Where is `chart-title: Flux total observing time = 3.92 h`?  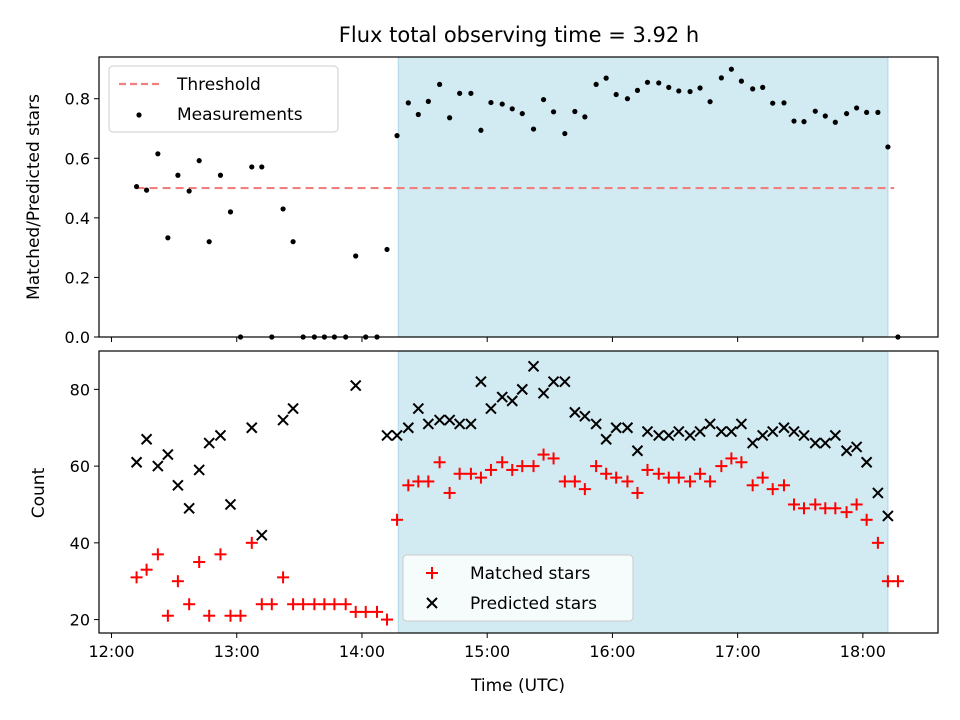
chart-title: Flux total observing time = 3.92 h is located at coordinates (519, 35).